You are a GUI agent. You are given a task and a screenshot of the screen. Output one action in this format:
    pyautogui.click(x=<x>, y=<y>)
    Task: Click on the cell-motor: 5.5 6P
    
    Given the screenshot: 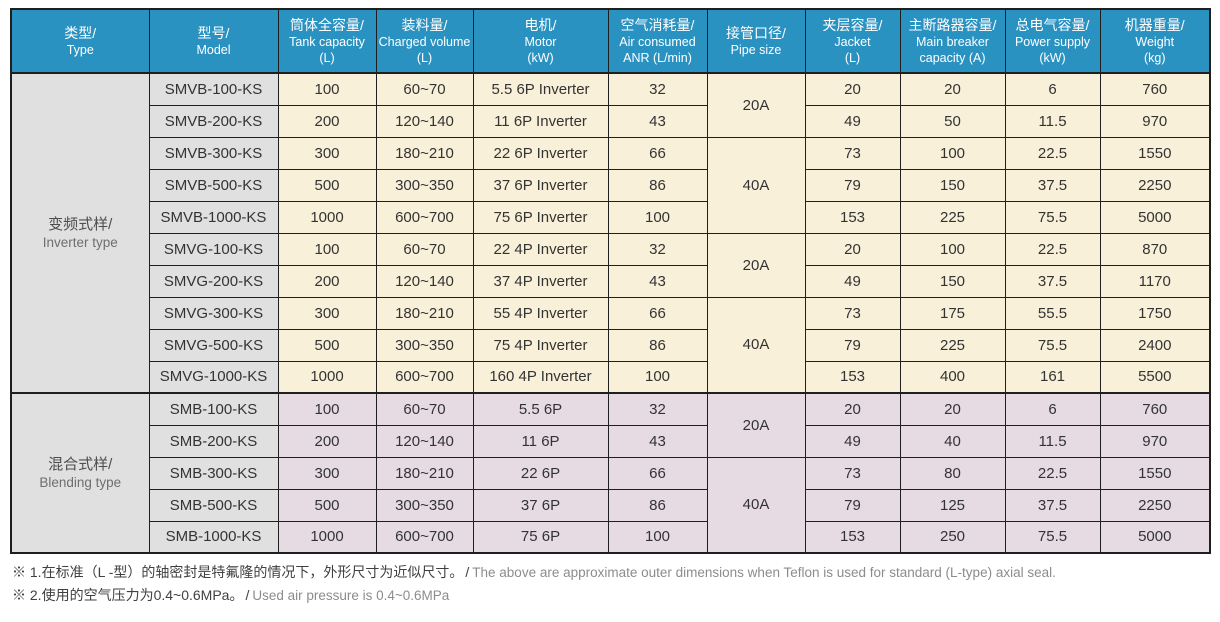 What is the action you would take?
    pyautogui.click(x=540, y=409)
    